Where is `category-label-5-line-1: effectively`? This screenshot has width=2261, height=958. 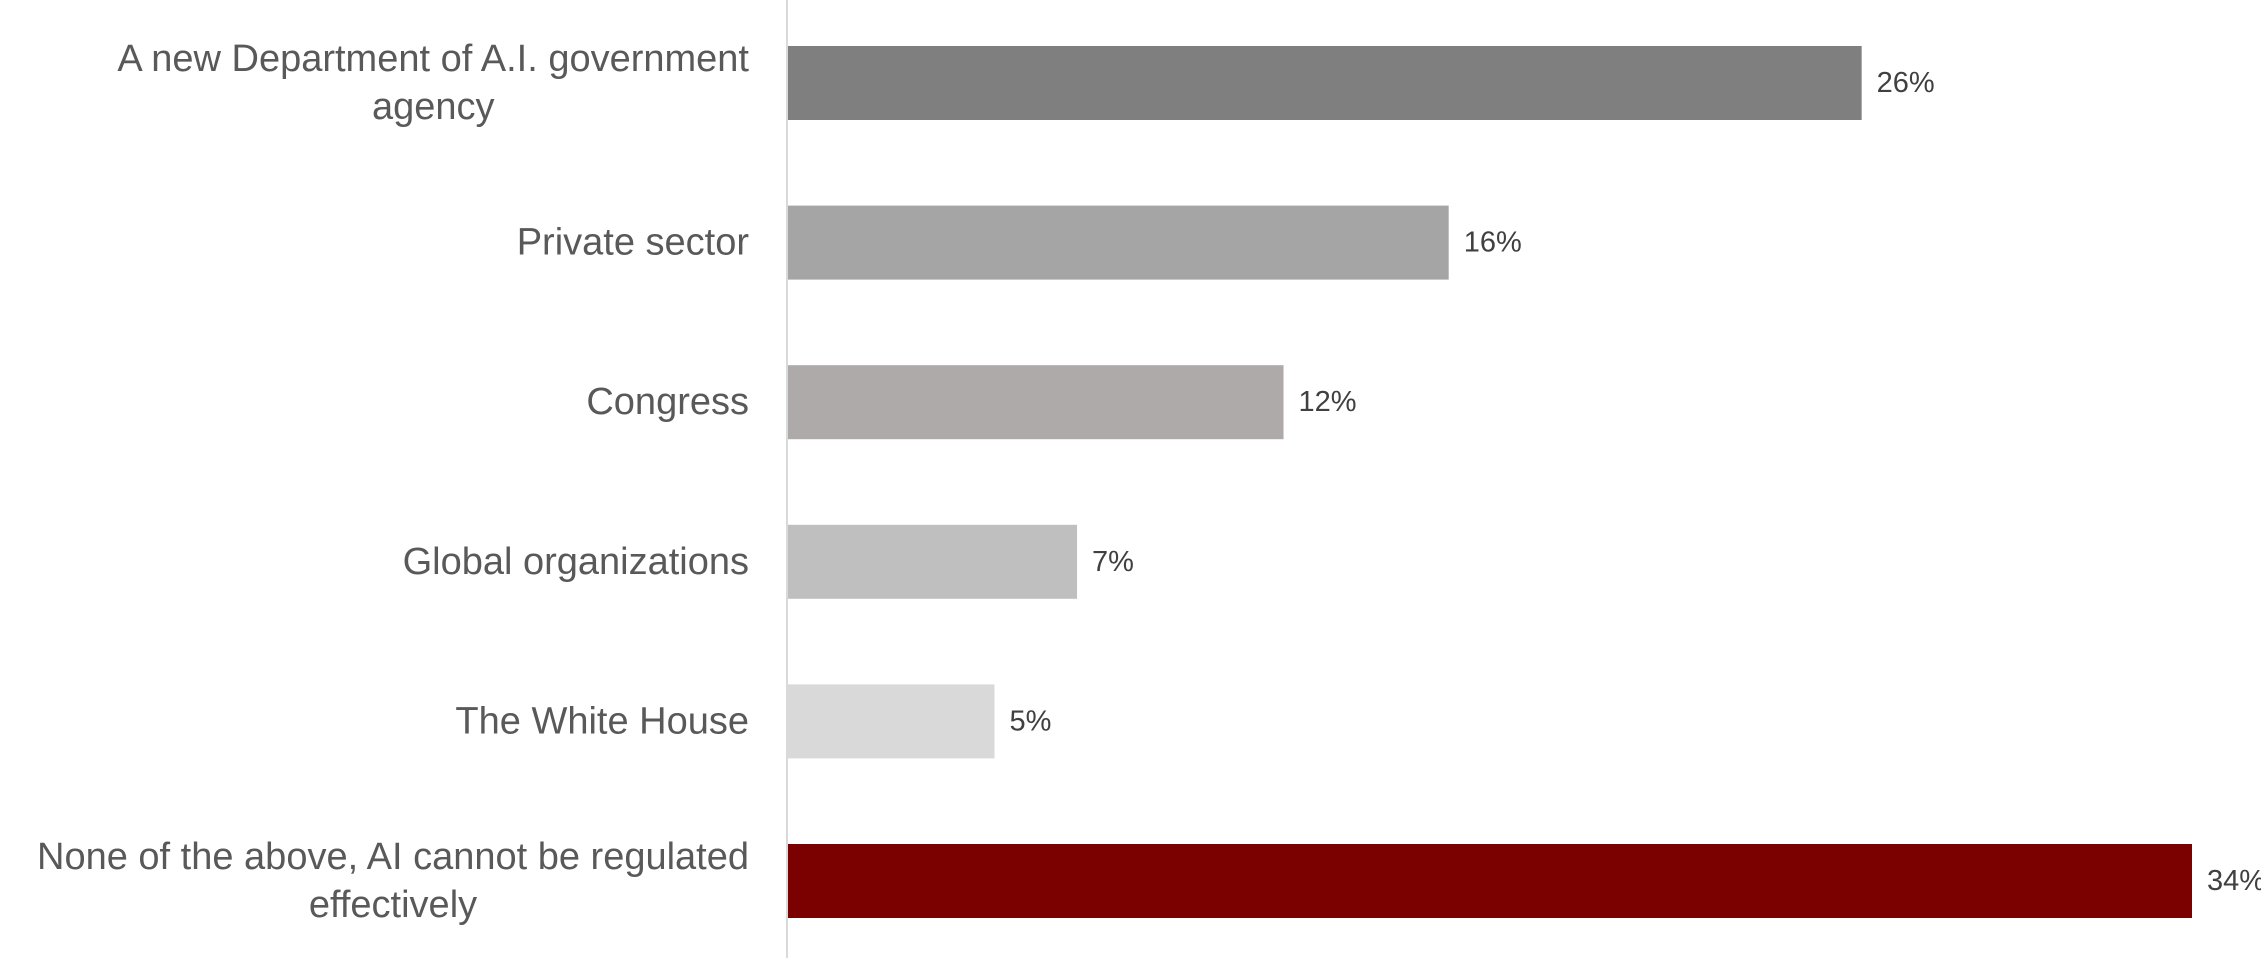
category-label-5-line-1: effectively is located at coordinates (393, 905).